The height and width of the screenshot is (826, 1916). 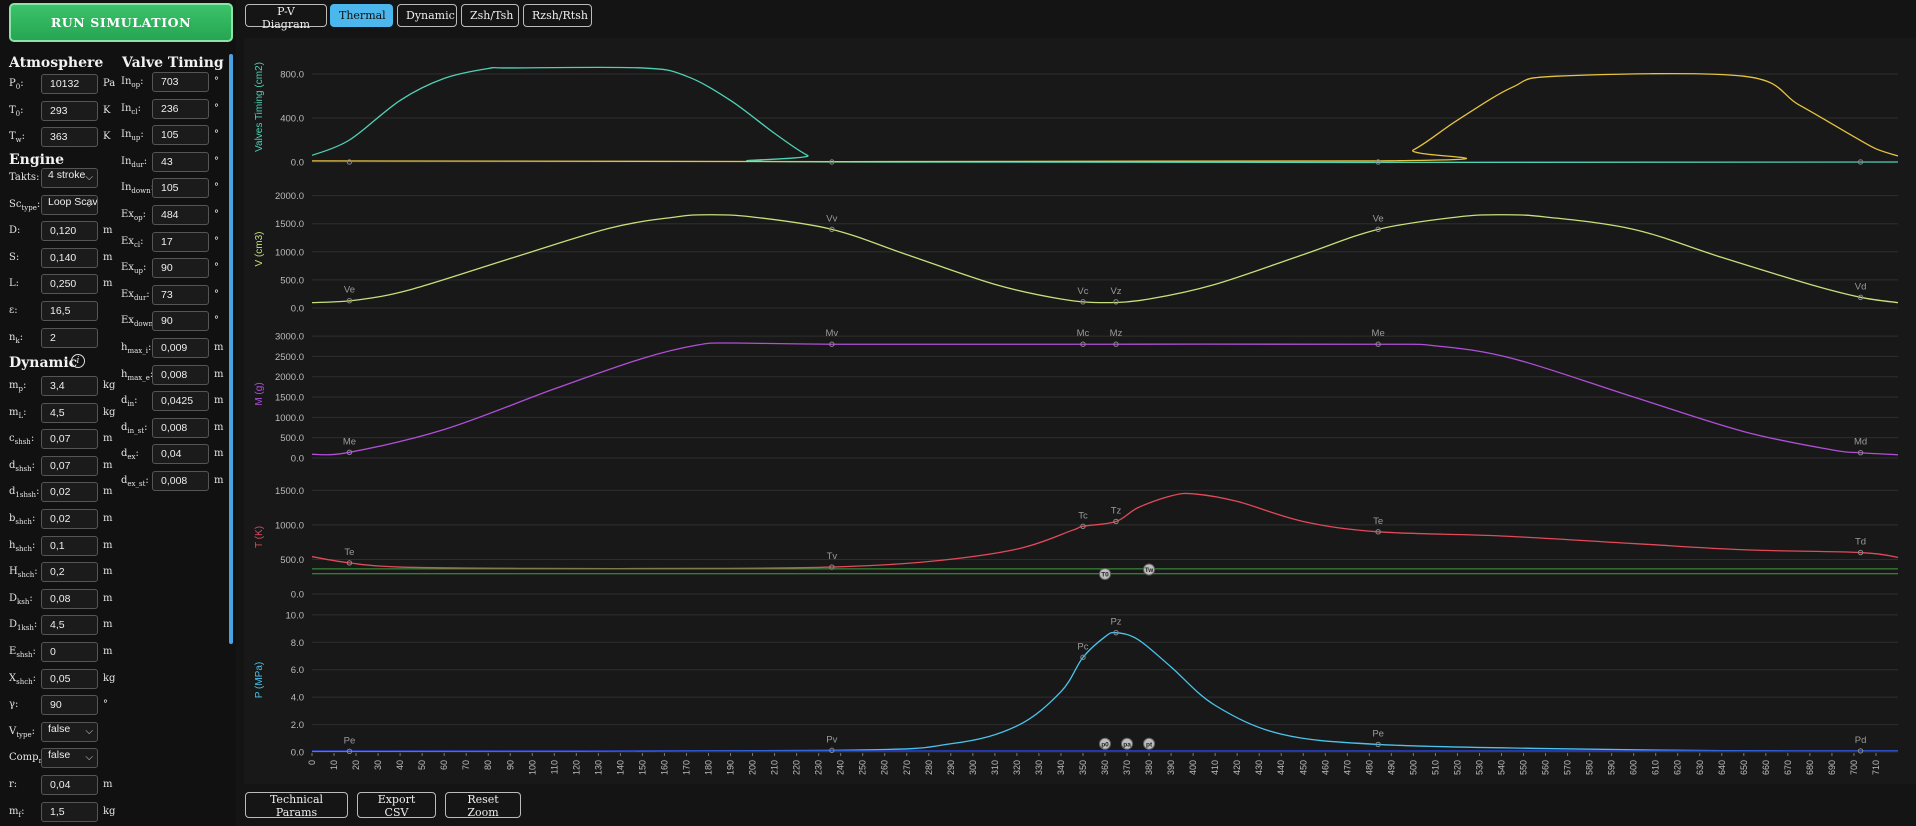 I want to click on info-icon: i, so click(x=78, y=361).